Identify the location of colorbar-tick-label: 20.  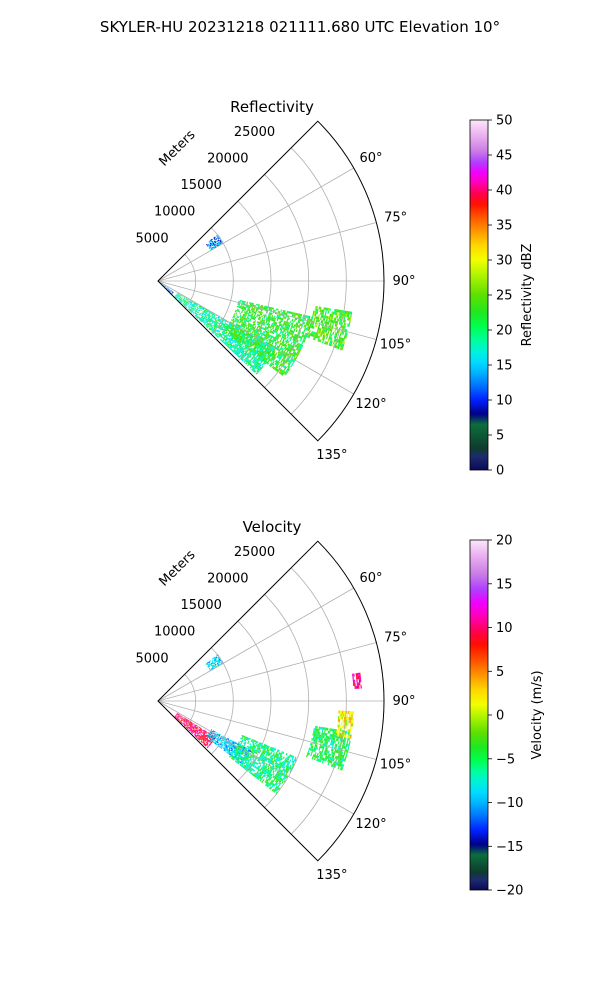
(504, 331).